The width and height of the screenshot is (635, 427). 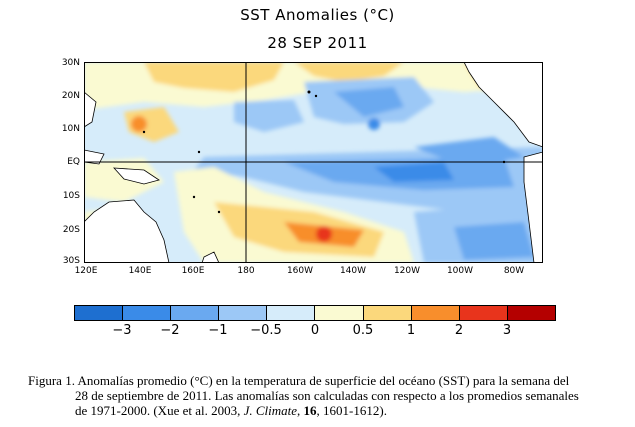 What do you see at coordinates (315, 330) in the screenshot?
I see `colorbar-label: 0` at bounding box center [315, 330].